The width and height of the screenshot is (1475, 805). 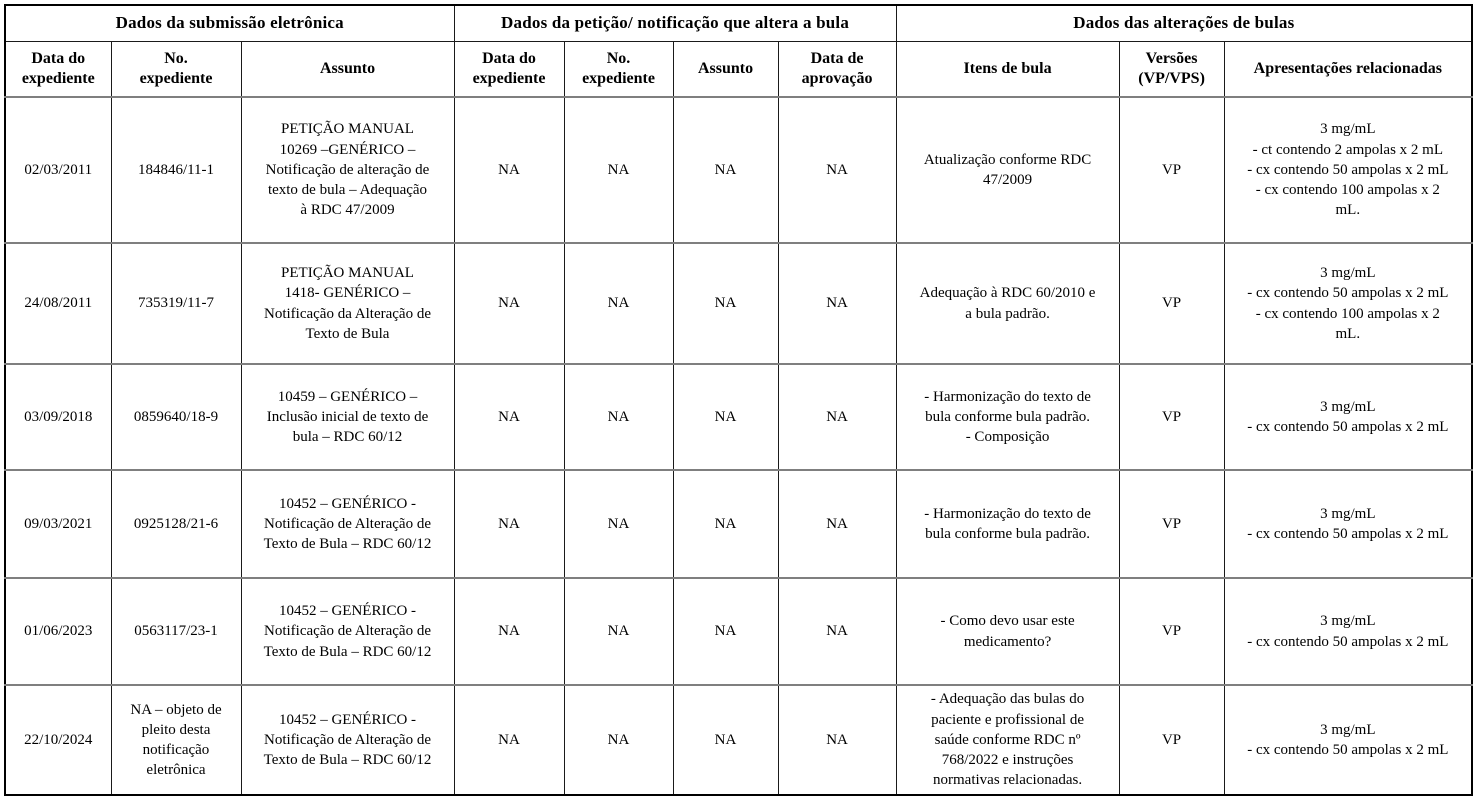 I want to click on cell: - Como devo usar este medicamento?, so click(x=1007, y=631).